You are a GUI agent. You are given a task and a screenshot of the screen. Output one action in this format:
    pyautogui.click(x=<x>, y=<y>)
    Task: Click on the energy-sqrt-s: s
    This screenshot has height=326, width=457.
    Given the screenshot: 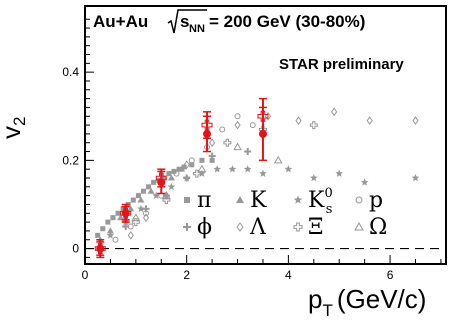 What is the action you would take?
    pyautogui.click(x=184, y=21)
    